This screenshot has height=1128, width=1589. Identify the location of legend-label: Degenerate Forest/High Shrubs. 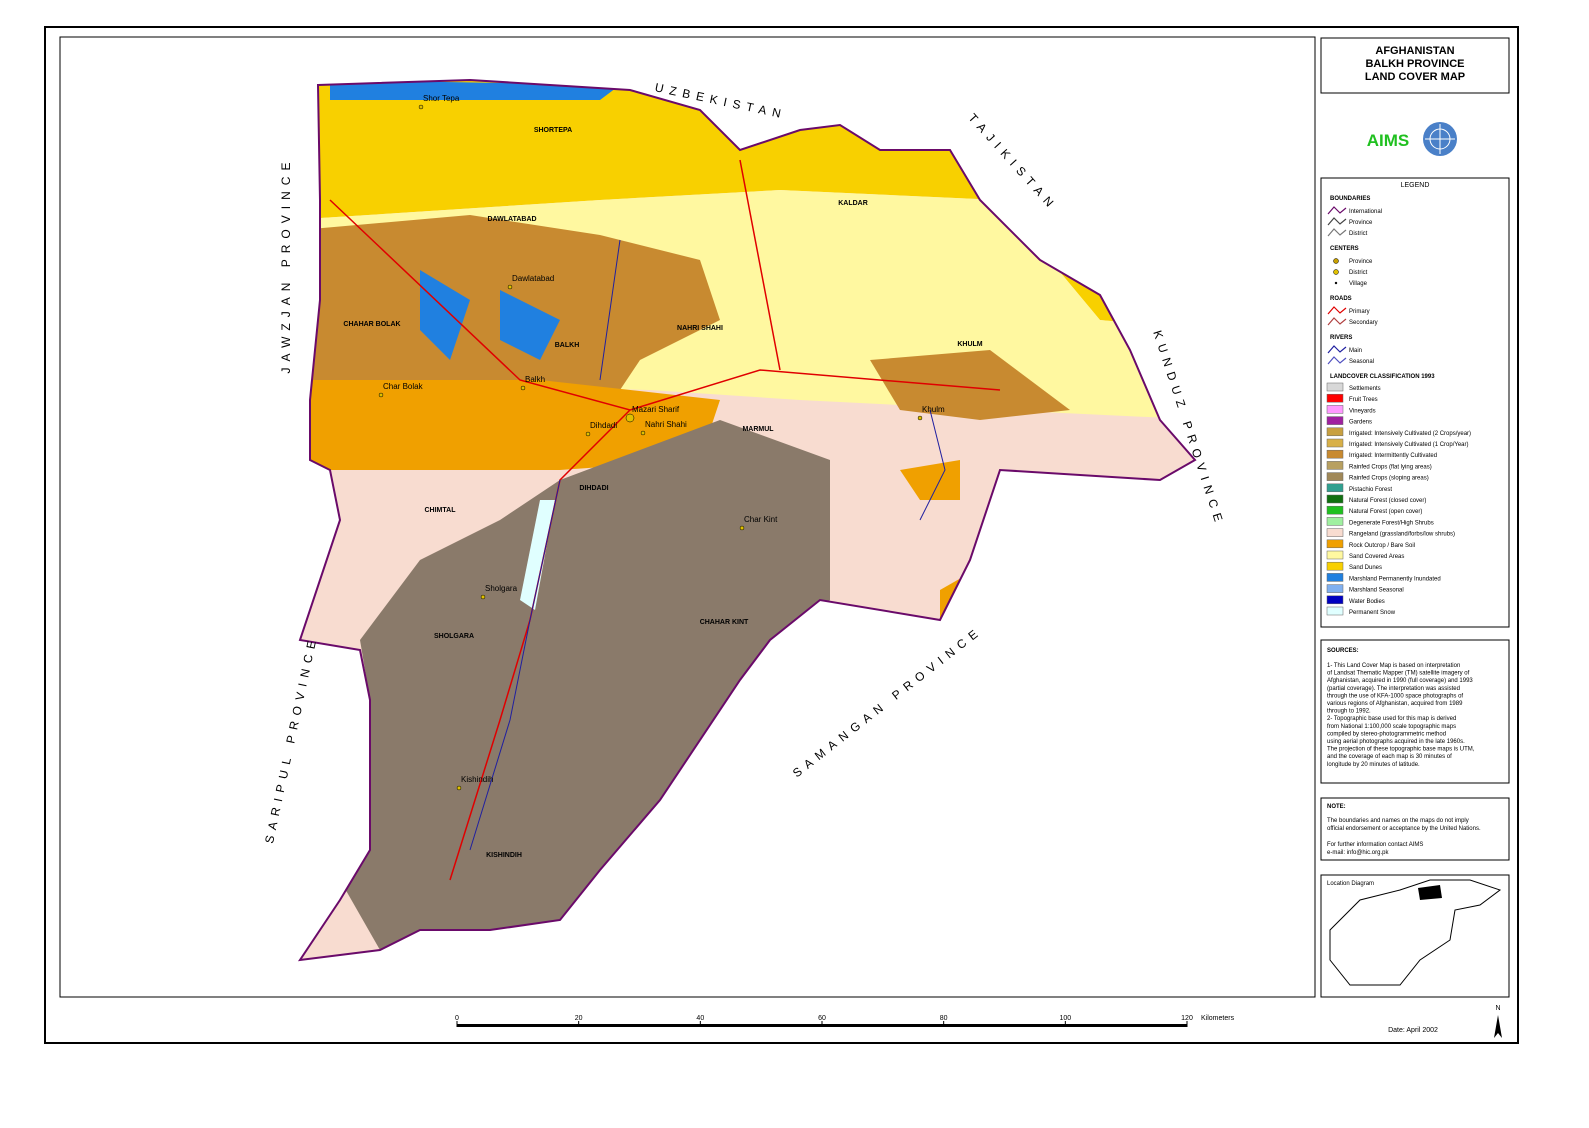
(1391, 523).